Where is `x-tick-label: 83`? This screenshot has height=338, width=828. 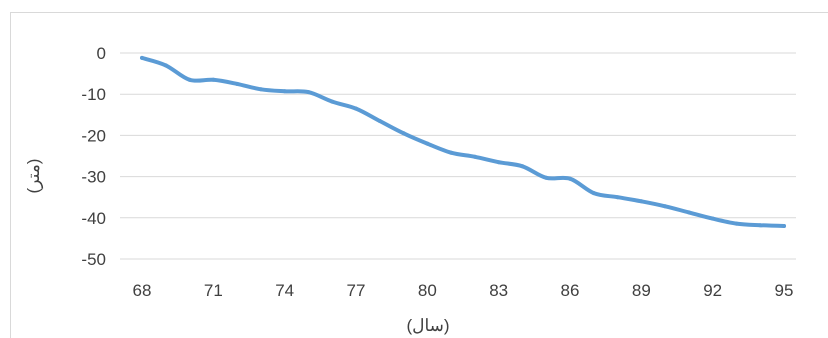
x-tick-label: 83 is located at coordinates (498, 290).